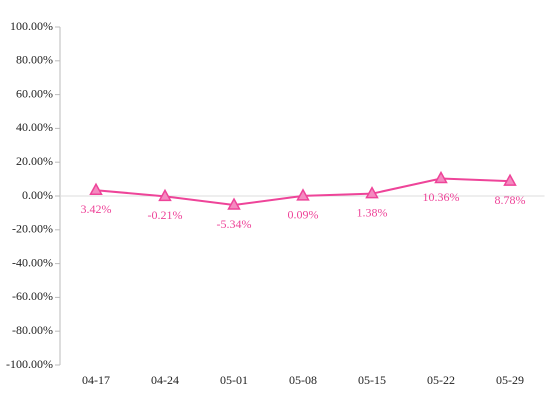  Describe the element at coordinates (441, 380) in the screenshot. I see `x-tick-label: 05-22` at that location.